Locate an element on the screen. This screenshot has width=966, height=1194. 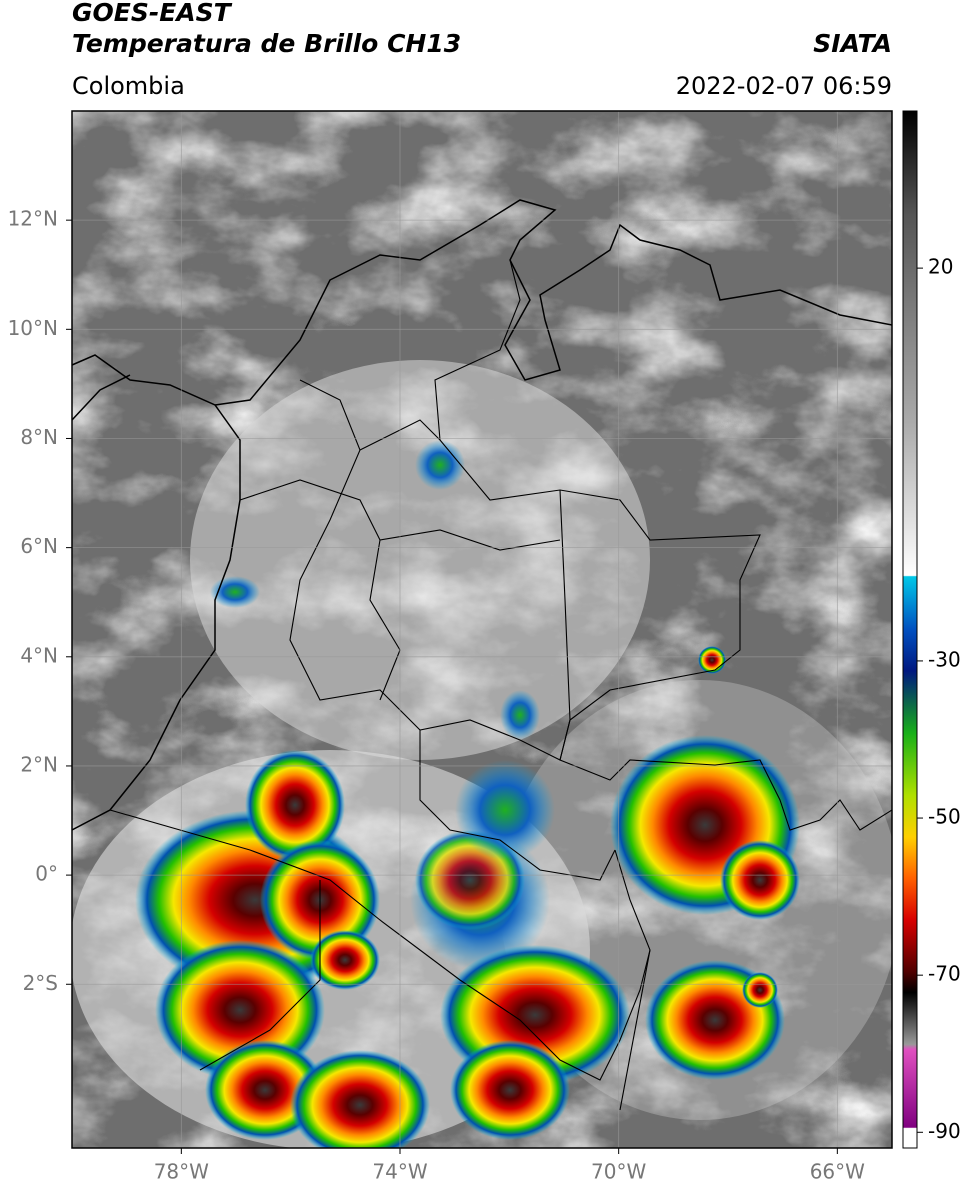
source: SIATA is located at coordinates (852, 43).